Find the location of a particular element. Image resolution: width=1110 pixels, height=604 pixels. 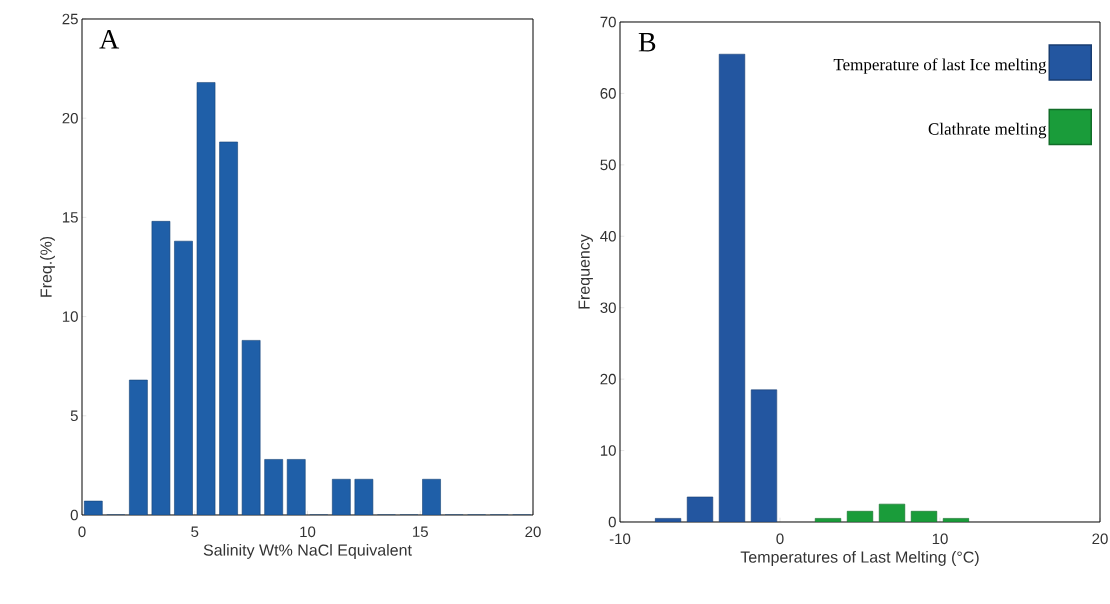

y-tick-label: 25 is located at coordinates (70, 19).